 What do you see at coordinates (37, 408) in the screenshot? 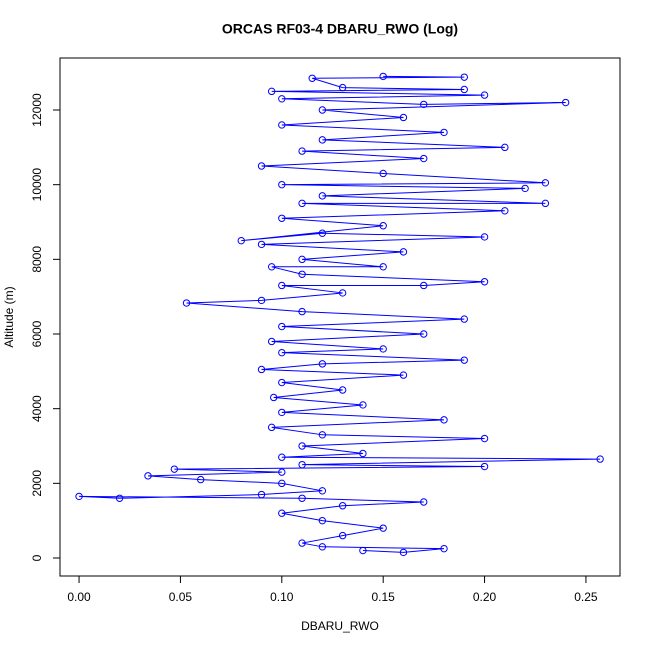
I see `y-tick-label: 4000` at bounding box center [37, 408].